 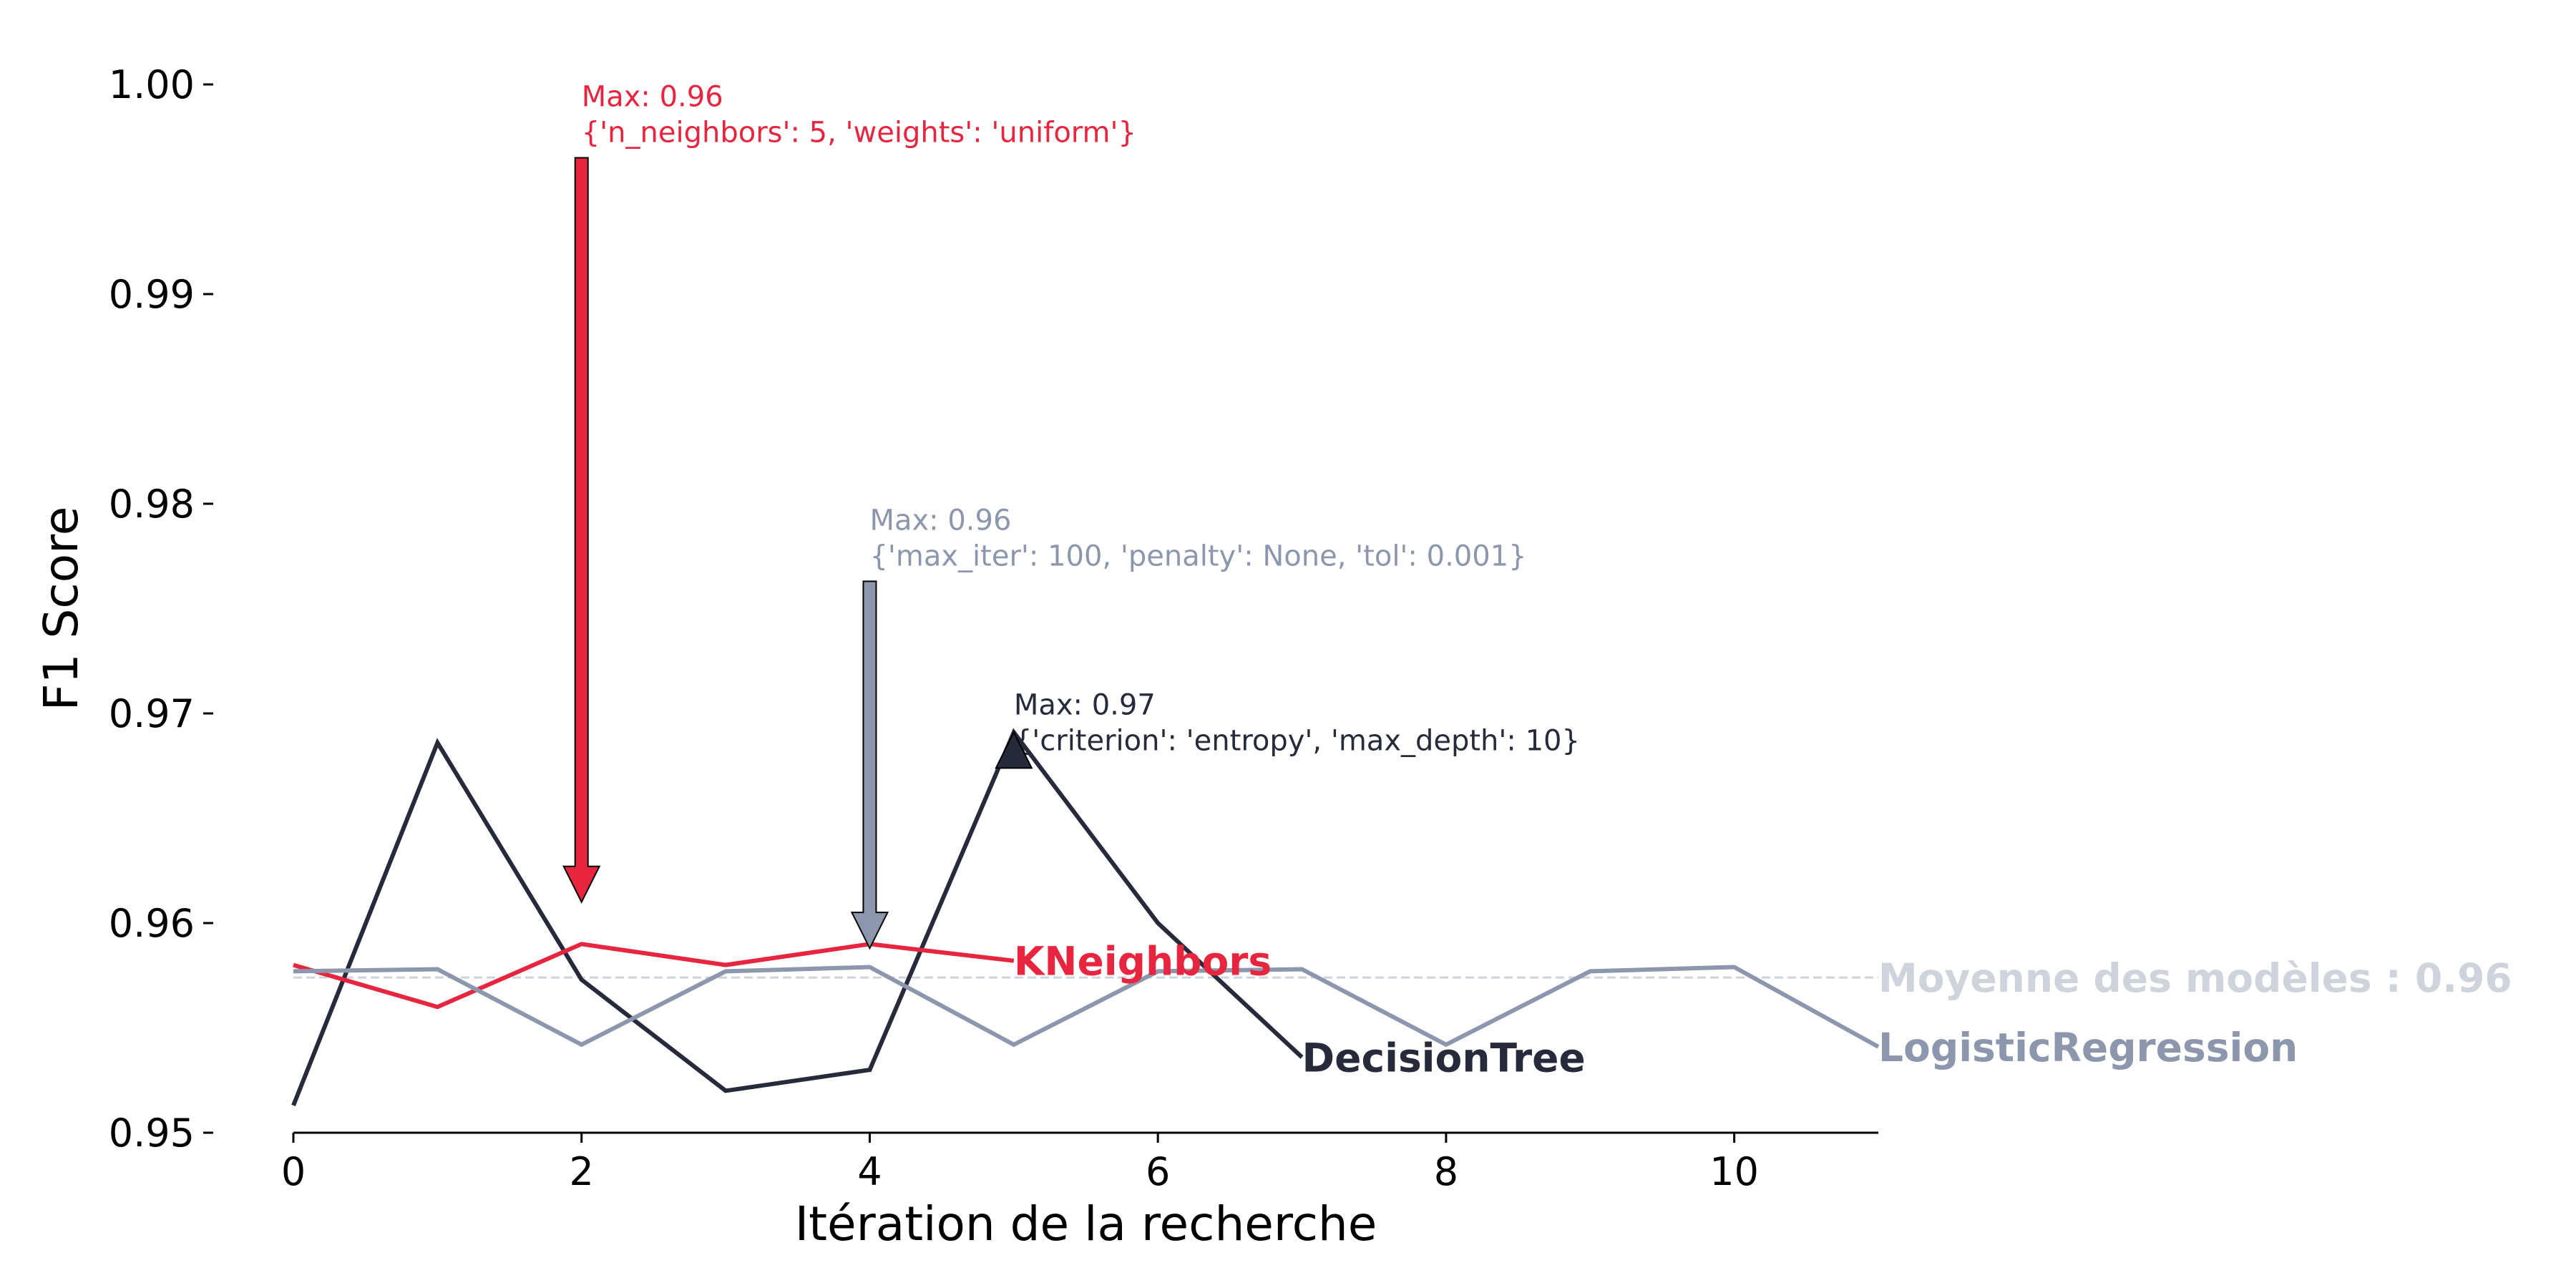 I want to click on annotation-max-logisticregression: Max: 0.96, so click(x=940, y=520).